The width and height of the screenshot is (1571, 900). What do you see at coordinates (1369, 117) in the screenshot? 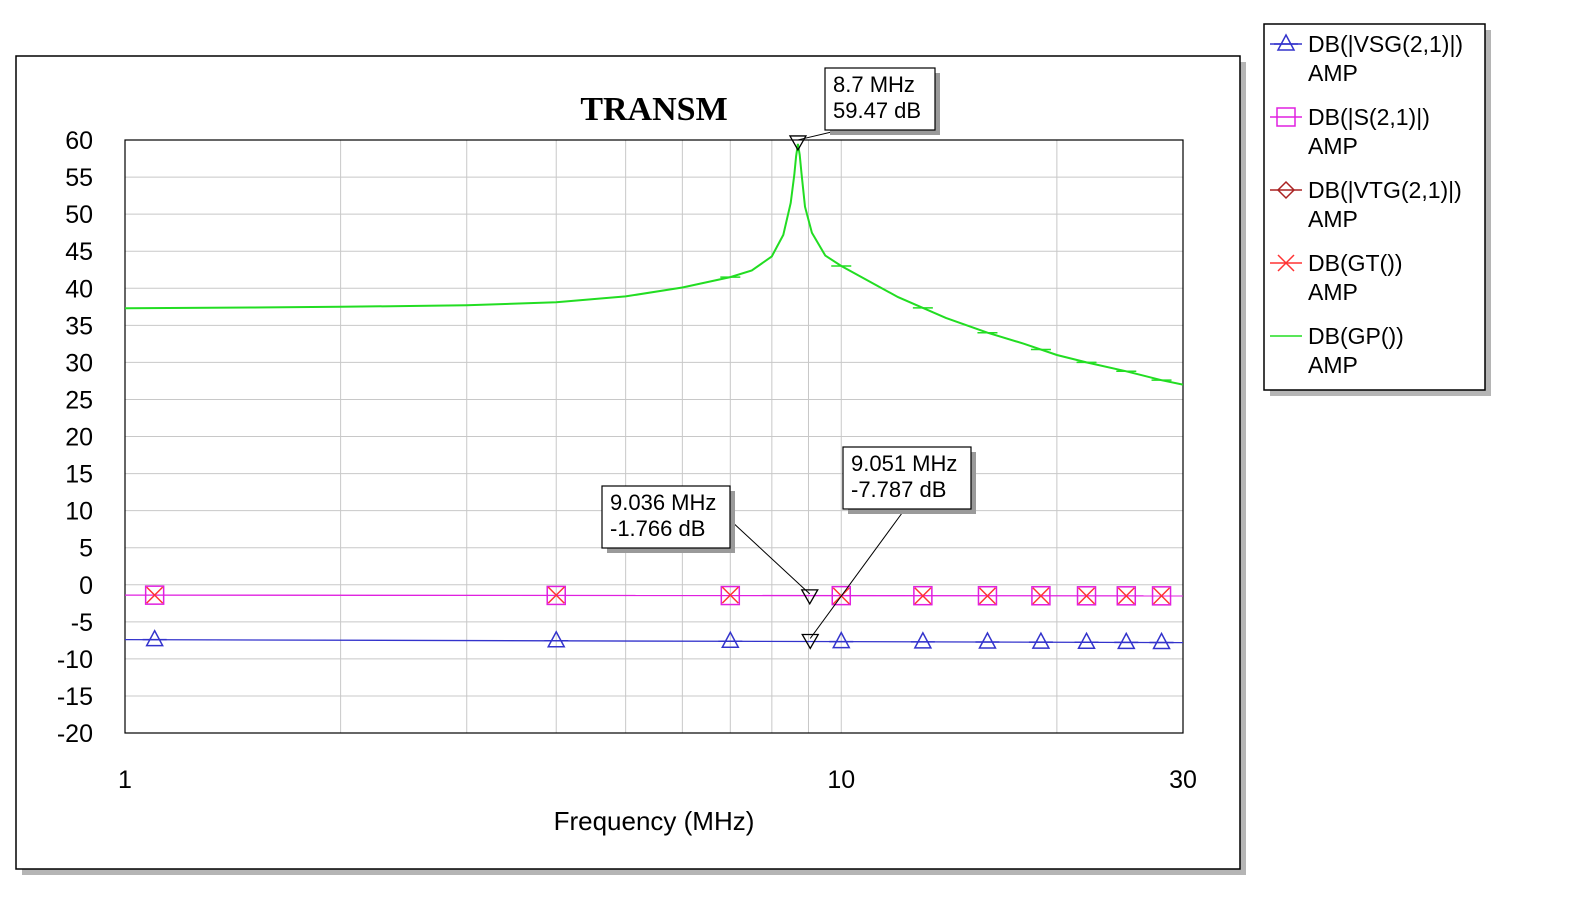
I see `legend-label: DB(|S(2,1)|)` at bounding box center [1369, 117].